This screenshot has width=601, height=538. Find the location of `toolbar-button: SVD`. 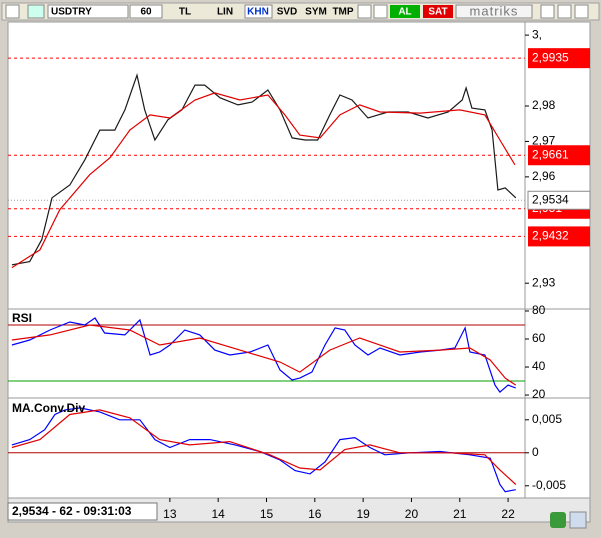

toolbar-button: SVD is located at coordinates (287, 12).